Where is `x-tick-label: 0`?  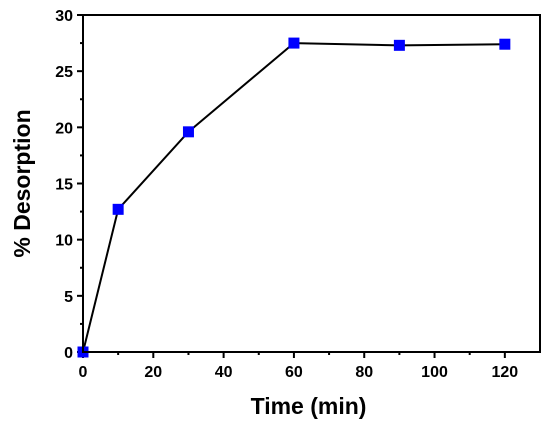 x-tick-label: 0 is located at coordinates (83, 372).